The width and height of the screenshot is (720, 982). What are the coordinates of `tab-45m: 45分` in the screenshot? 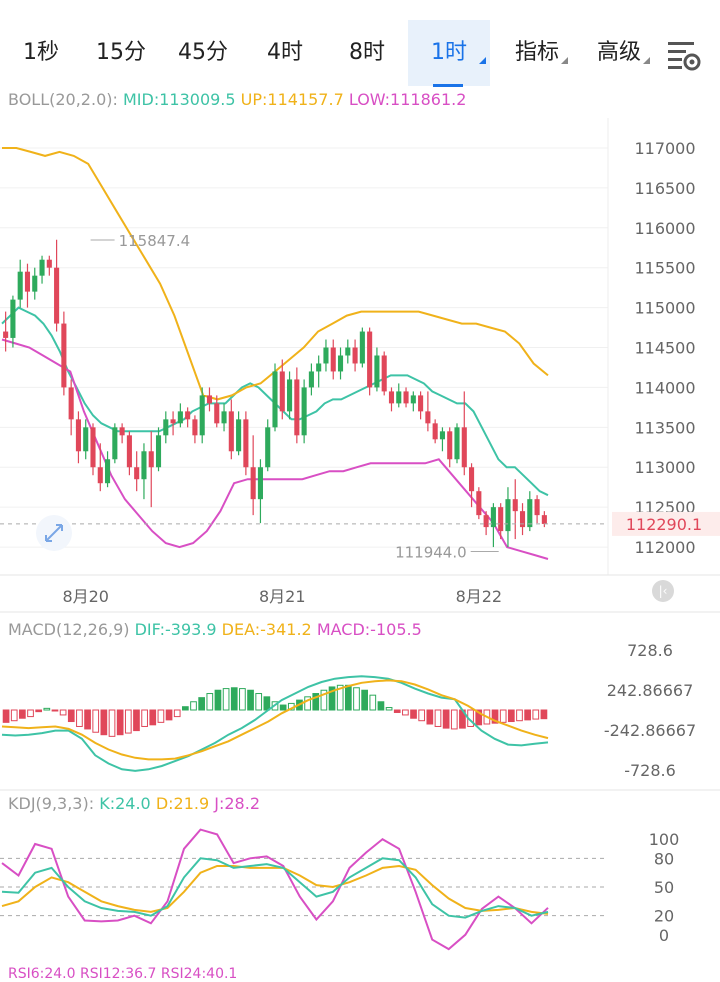 It's located at (203, 53).